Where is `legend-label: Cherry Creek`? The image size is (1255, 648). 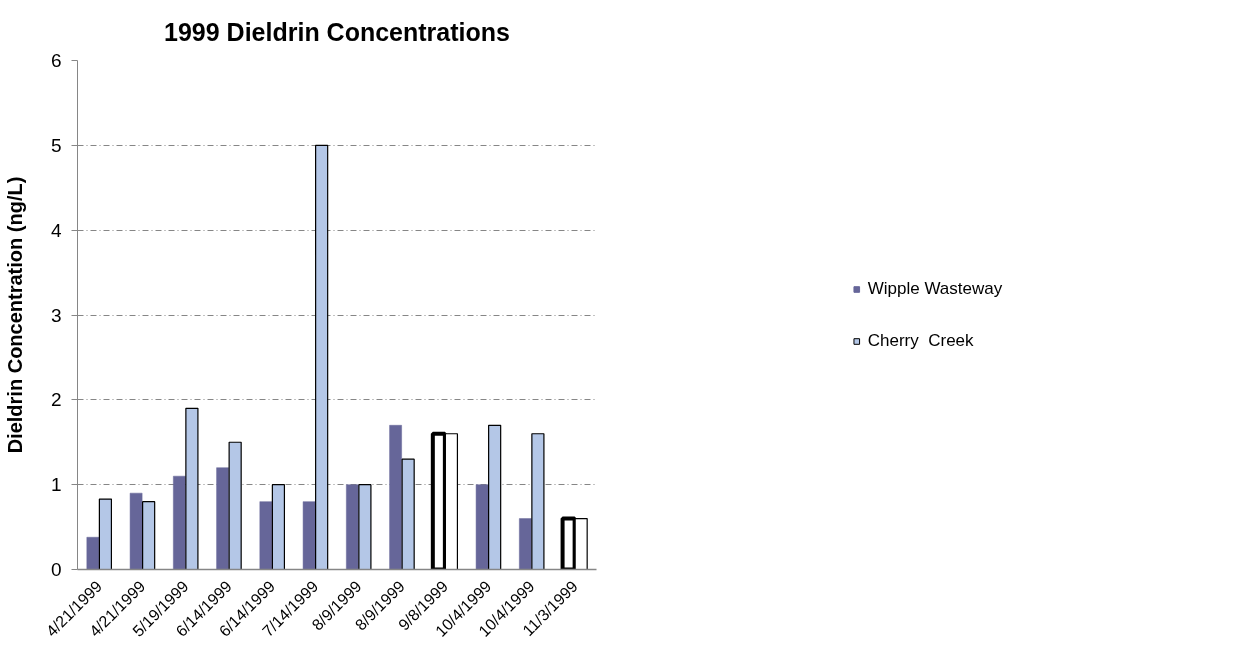
legend-label: Cherry Creek is located at coordinates (920, 340).